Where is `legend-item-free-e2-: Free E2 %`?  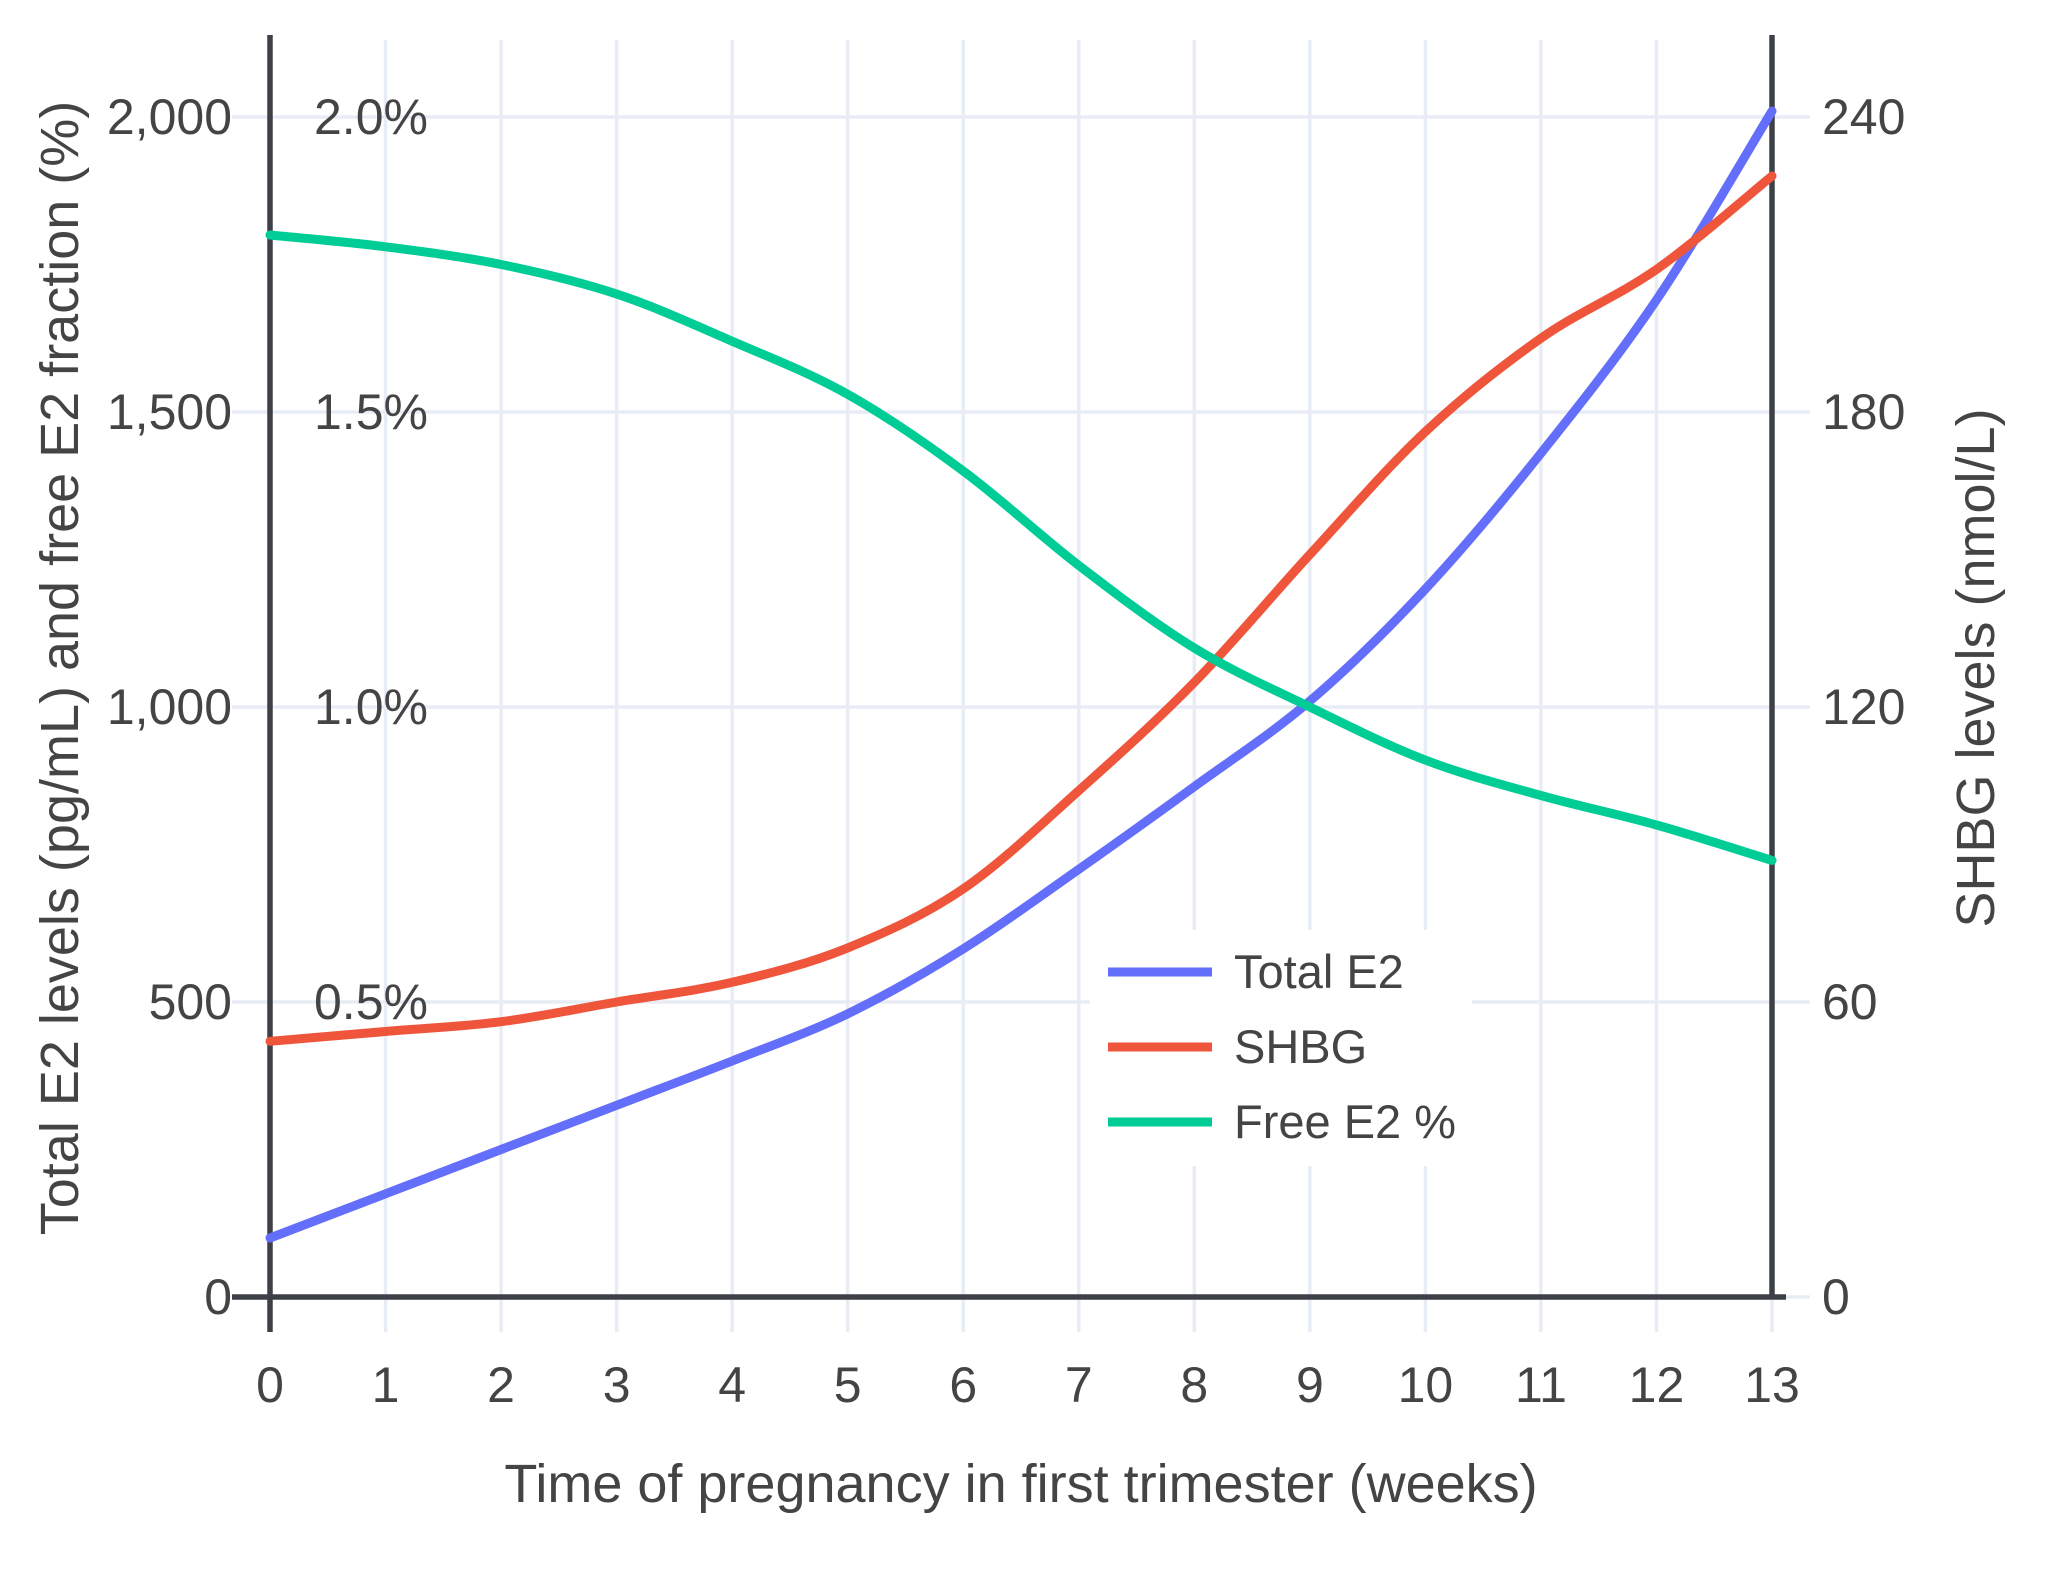 legend-item-free-e2-: Free E2 % is located at coordinates (1282, 1121).